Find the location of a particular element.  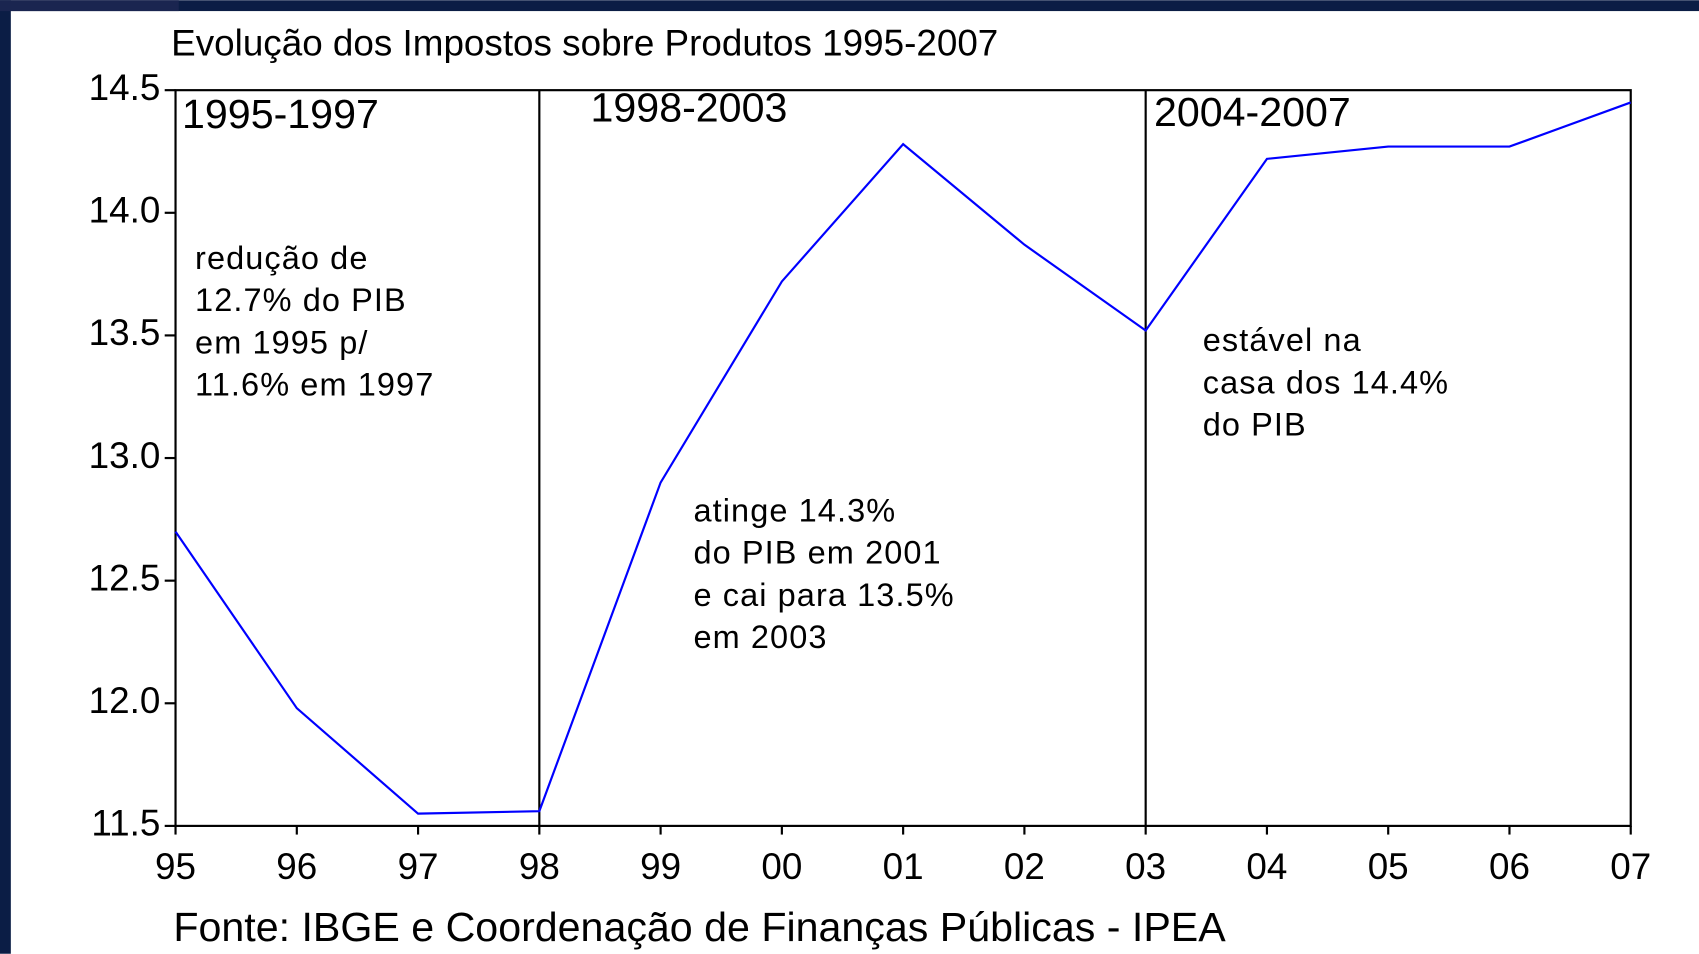

annotation: do PIB em 2001 is located at coordinates (817, 553).